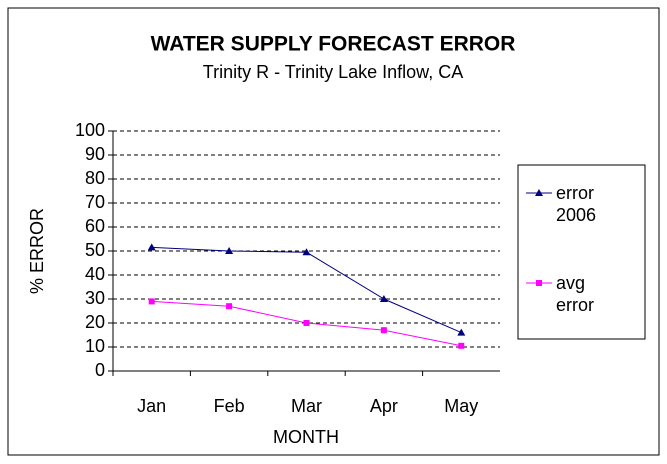 The height and width of the screenshot is (464, 667). Describe the element at coordinates (95, 346) in the screenshot. I see `y-tick-label: 10` at that location.